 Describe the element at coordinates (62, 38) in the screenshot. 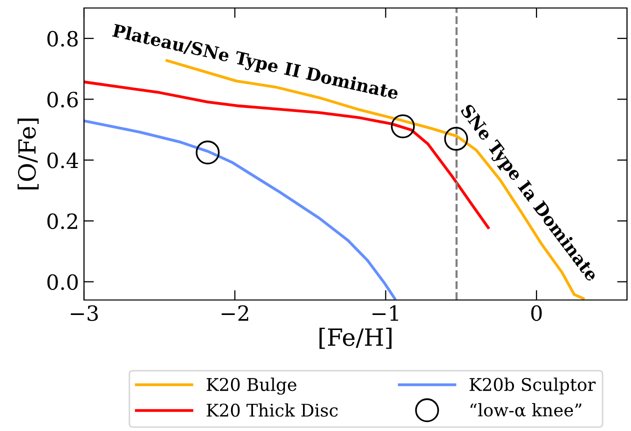

I see `y-tick-label: 0.8` at that location.